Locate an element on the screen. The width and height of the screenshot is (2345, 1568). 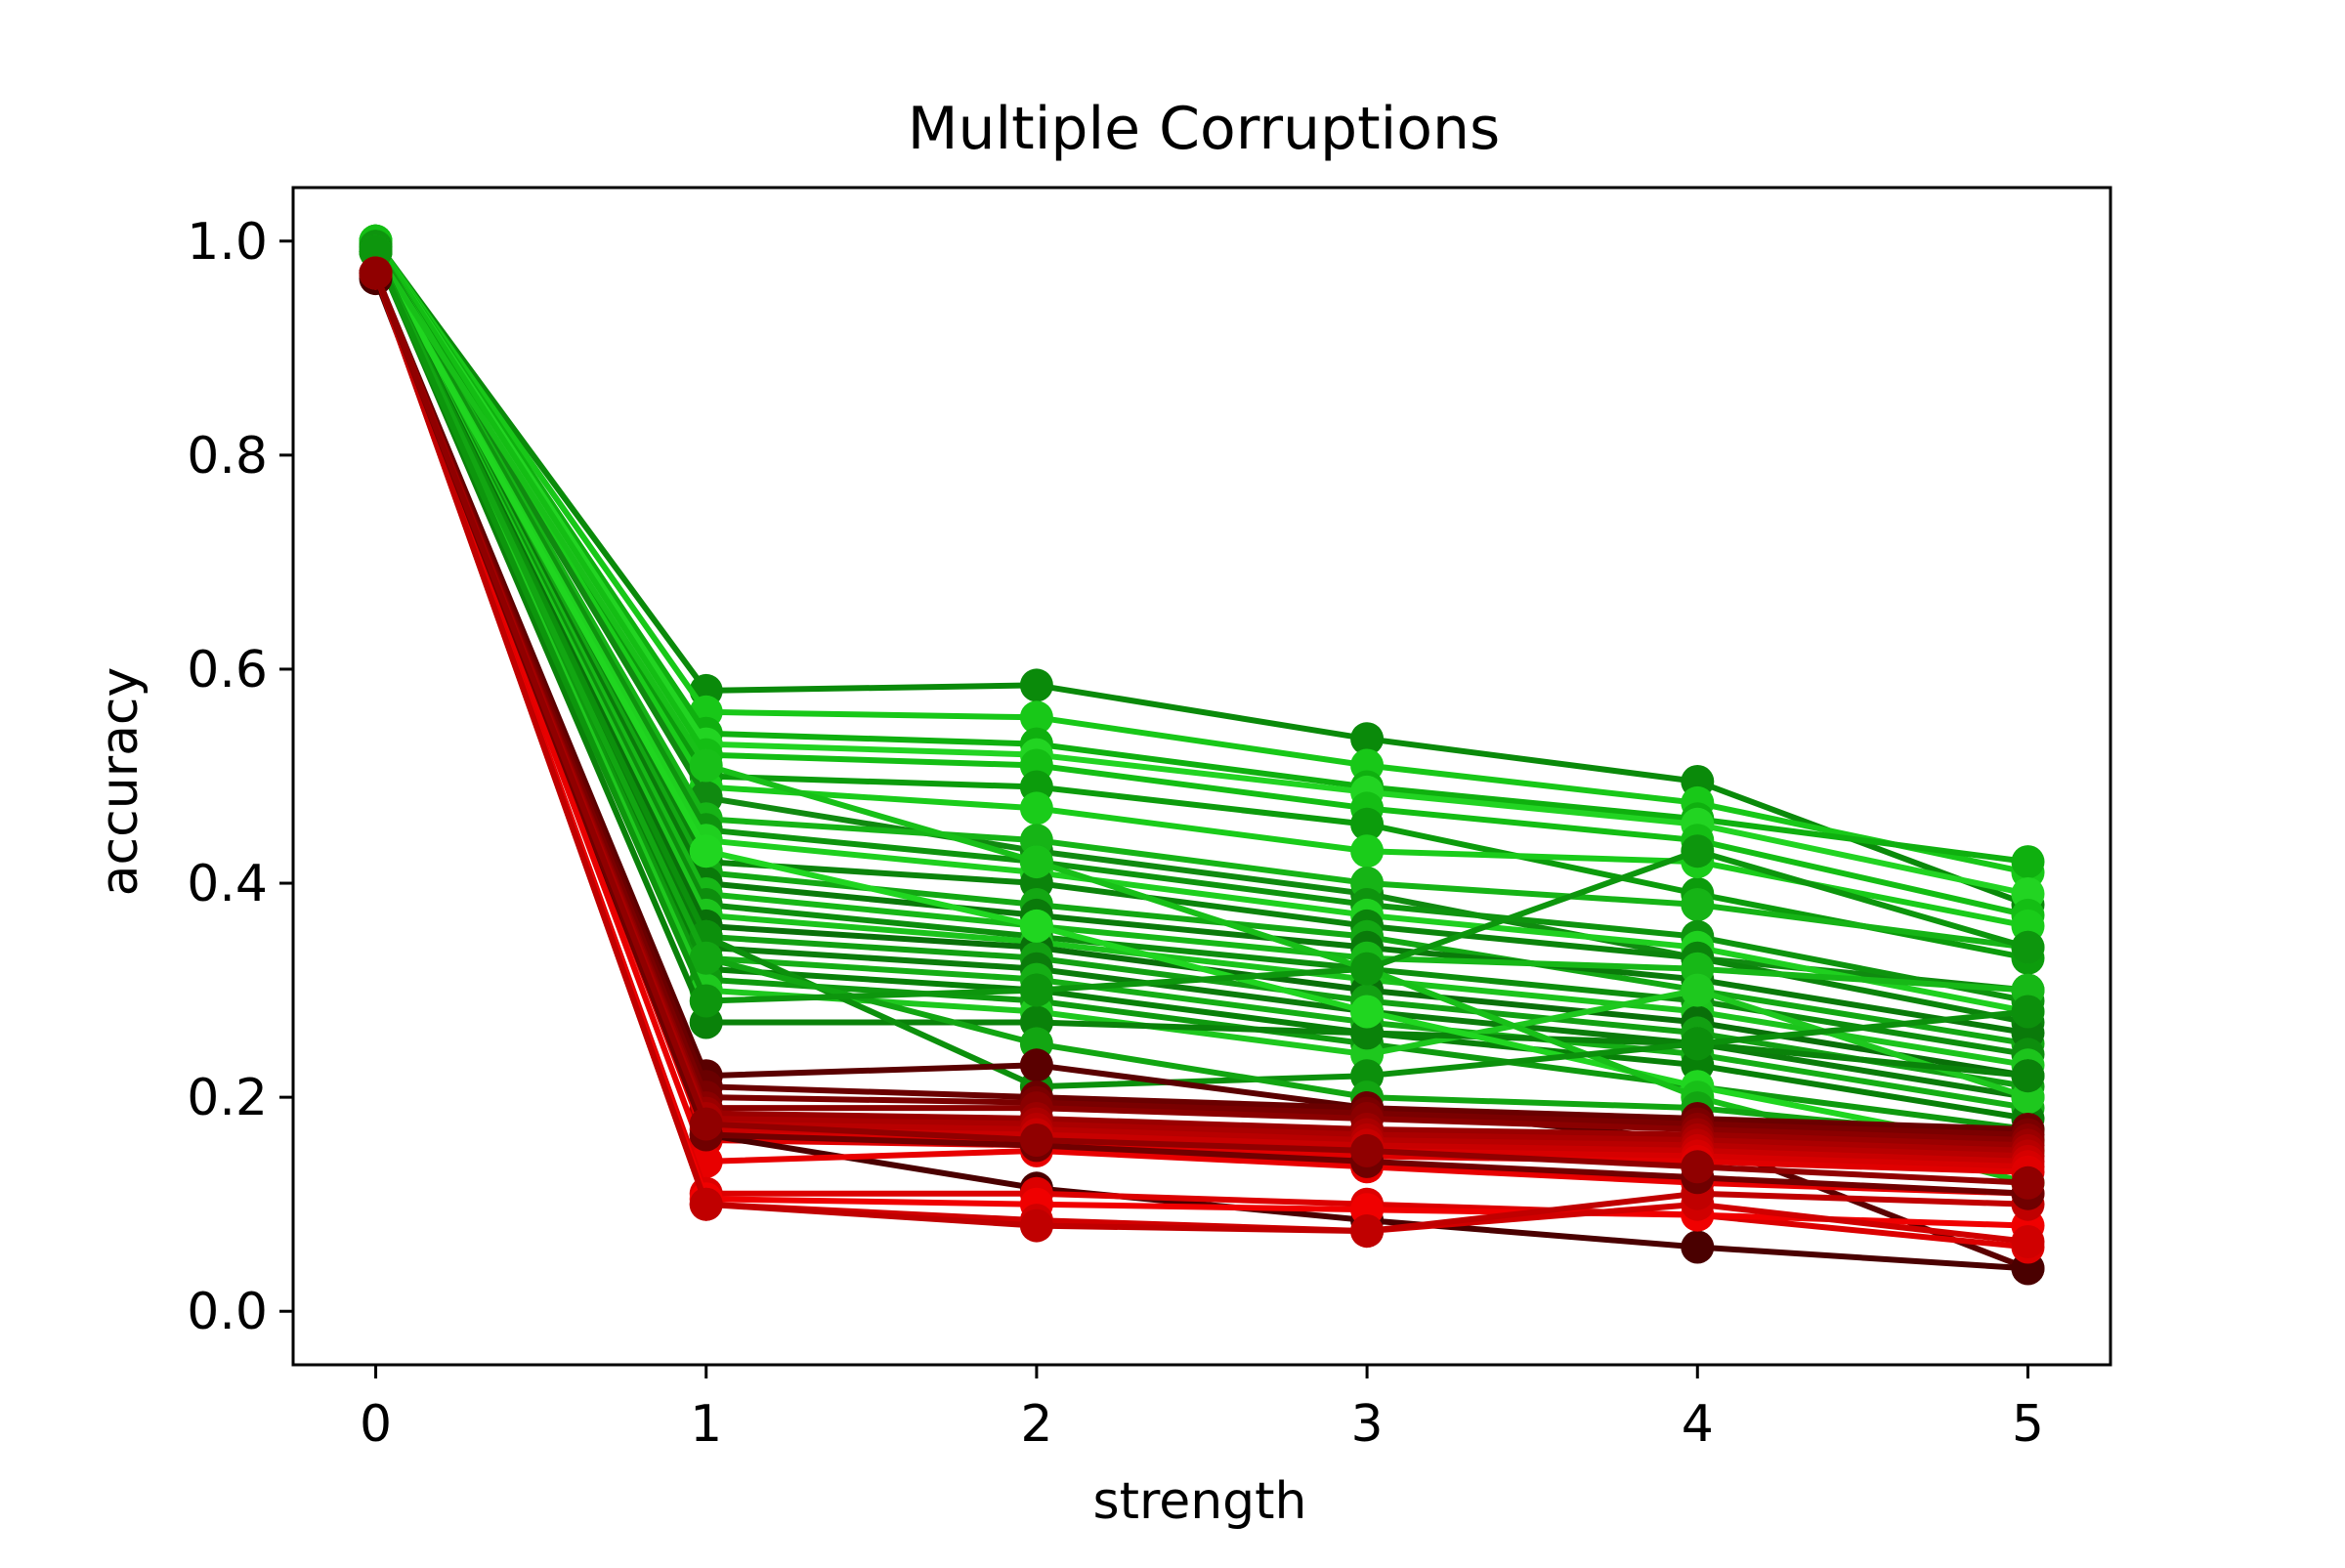
x-tick-label: 4 is located at coordinates (1698, 1424).